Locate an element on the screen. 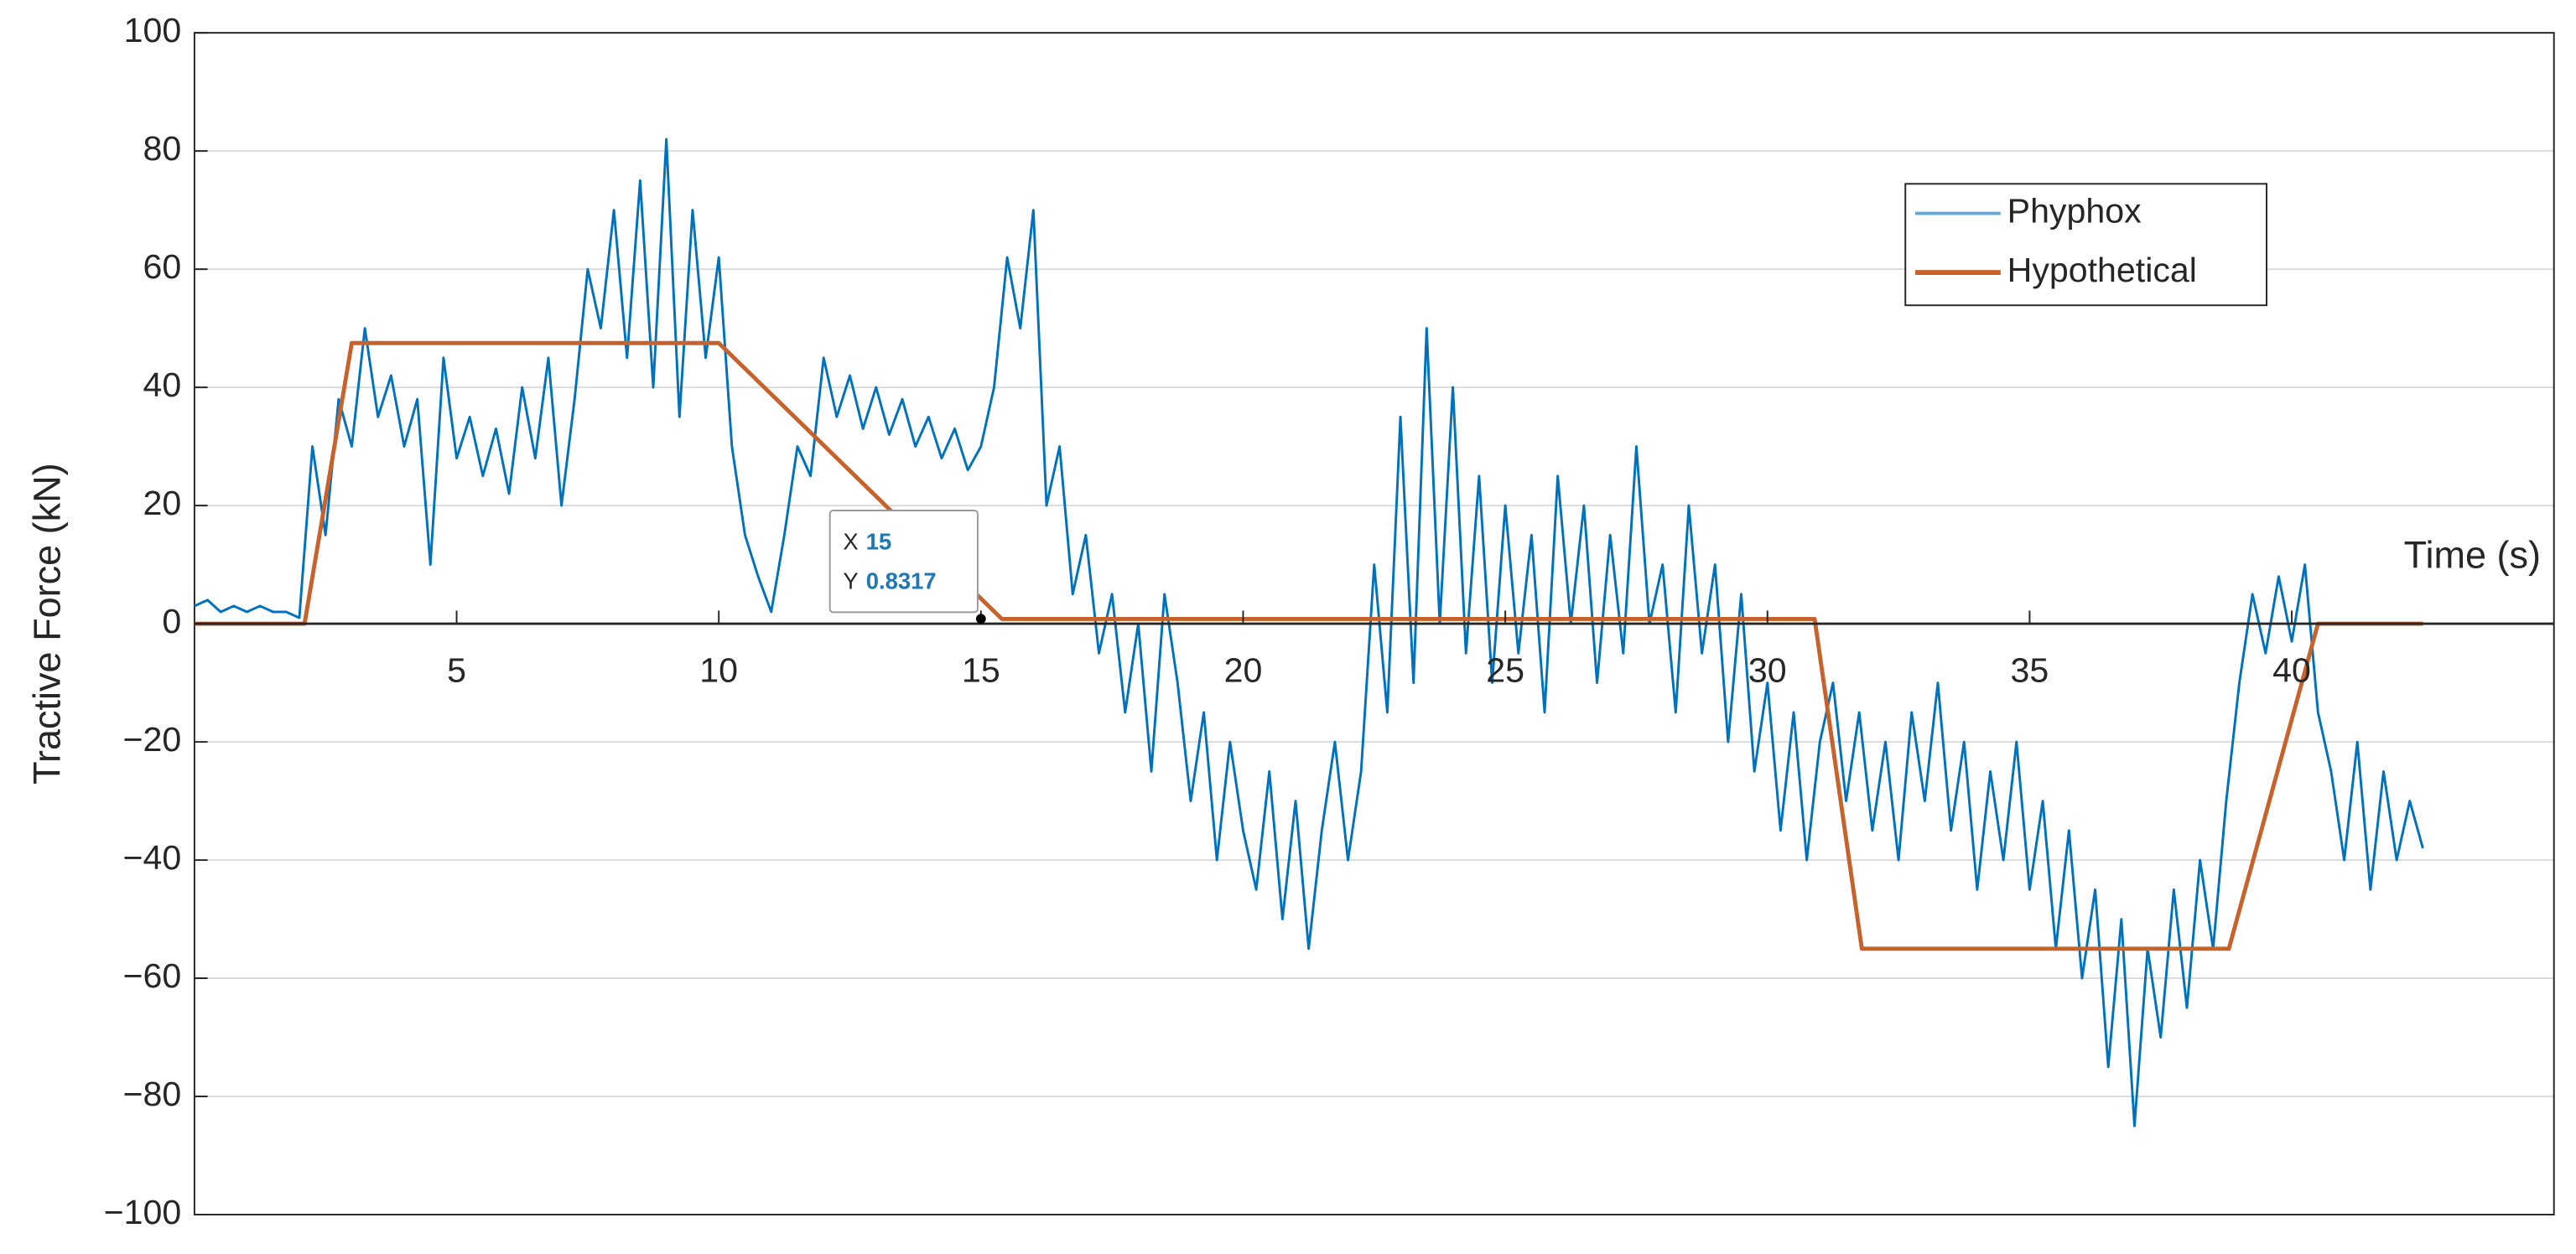 The width and height of the screenshot is (2576, 1254). x-tick-label: 40 is located at coordinates (2291, 670).